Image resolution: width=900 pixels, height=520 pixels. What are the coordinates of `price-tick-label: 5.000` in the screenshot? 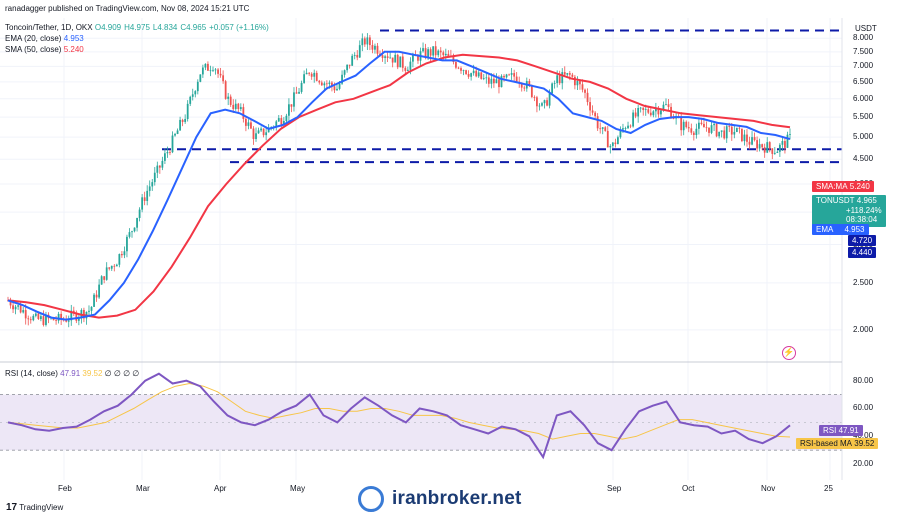 It's located at (863, 137).